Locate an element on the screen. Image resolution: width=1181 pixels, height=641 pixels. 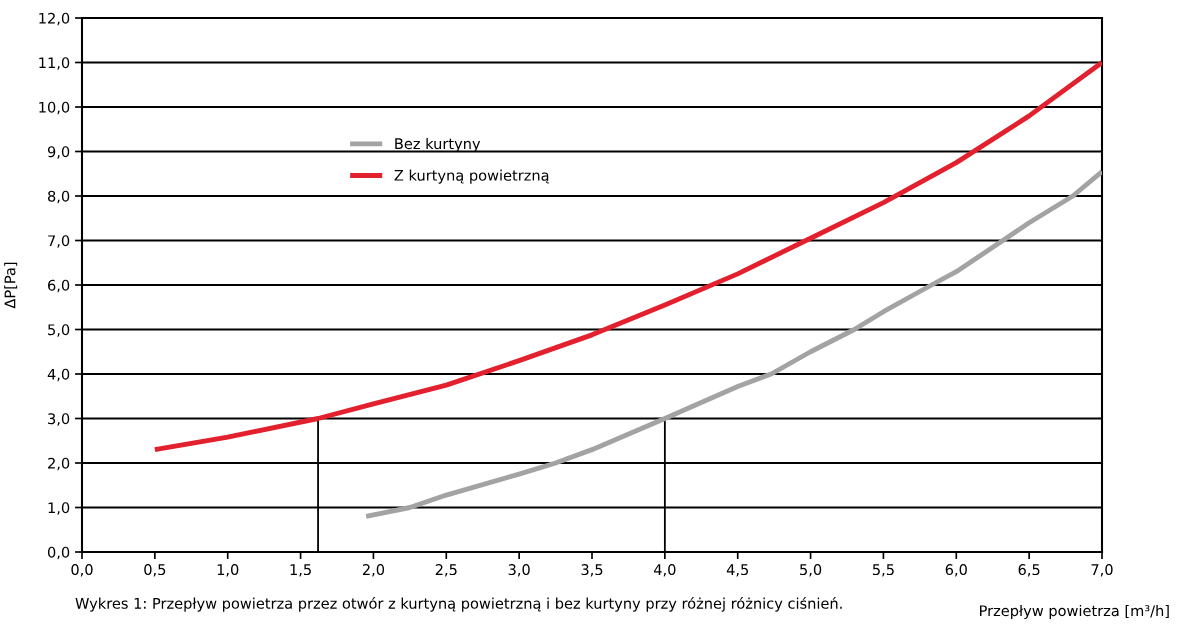
y-tick-label: 3,0 is located at coordinates (59, 419).